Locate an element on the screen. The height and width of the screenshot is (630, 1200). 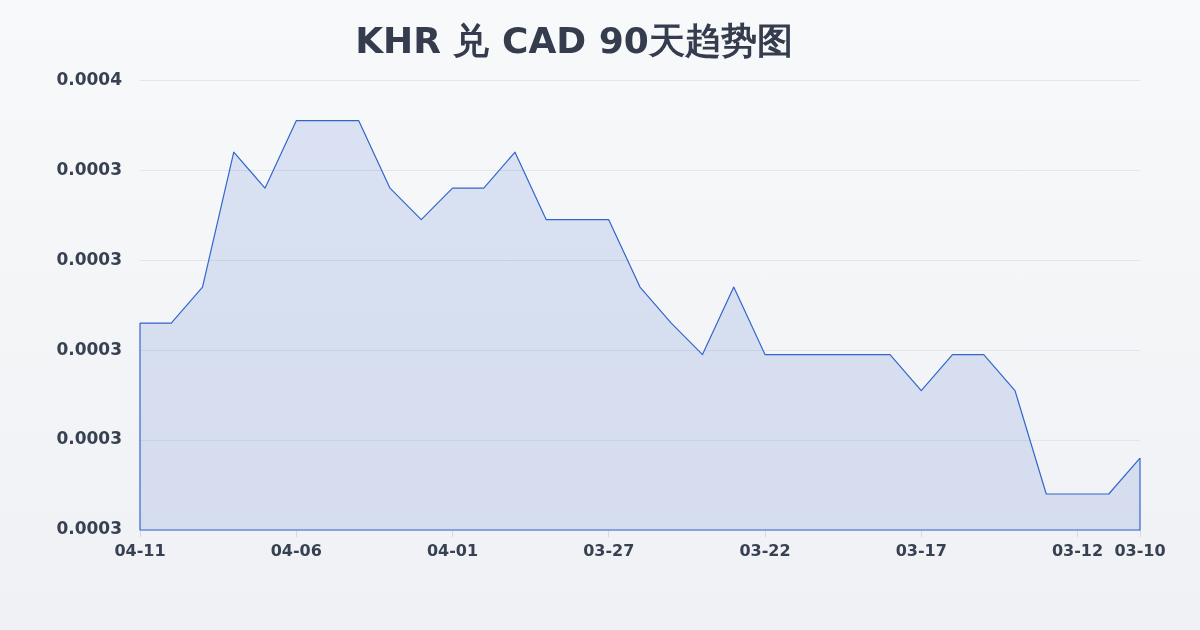
x-tick-label: 03-10 is located at coordinates (1140, 550).